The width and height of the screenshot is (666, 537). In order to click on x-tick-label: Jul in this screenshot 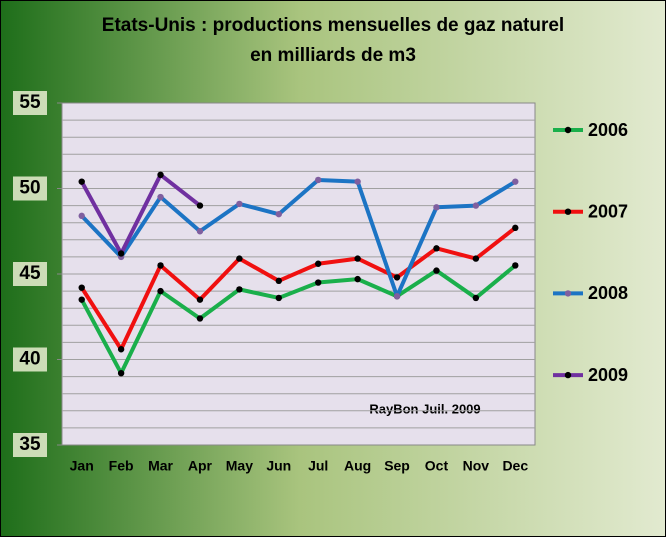, I will do `click(318, 466)`.